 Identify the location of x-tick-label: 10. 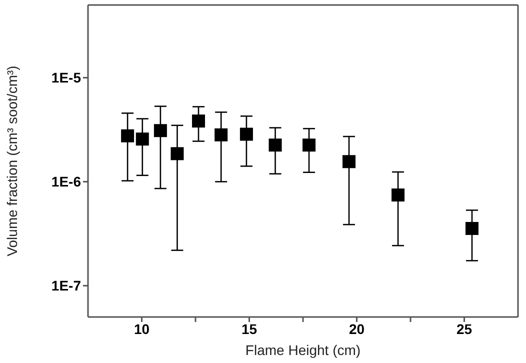
(142, 328).